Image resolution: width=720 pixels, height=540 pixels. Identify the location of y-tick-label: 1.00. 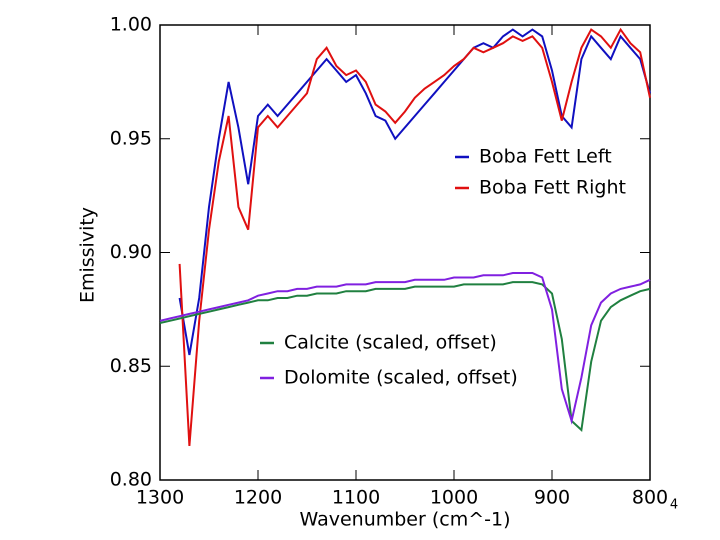
(131, 25).